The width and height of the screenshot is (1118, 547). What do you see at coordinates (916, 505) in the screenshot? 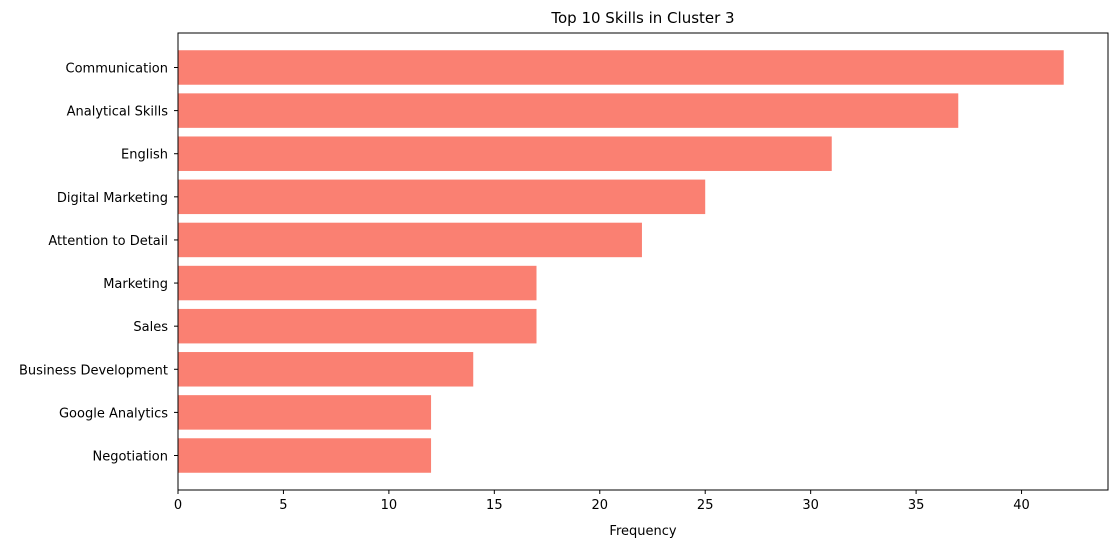
I see `x-tick-label: 35` at bounding box center [916, 505].